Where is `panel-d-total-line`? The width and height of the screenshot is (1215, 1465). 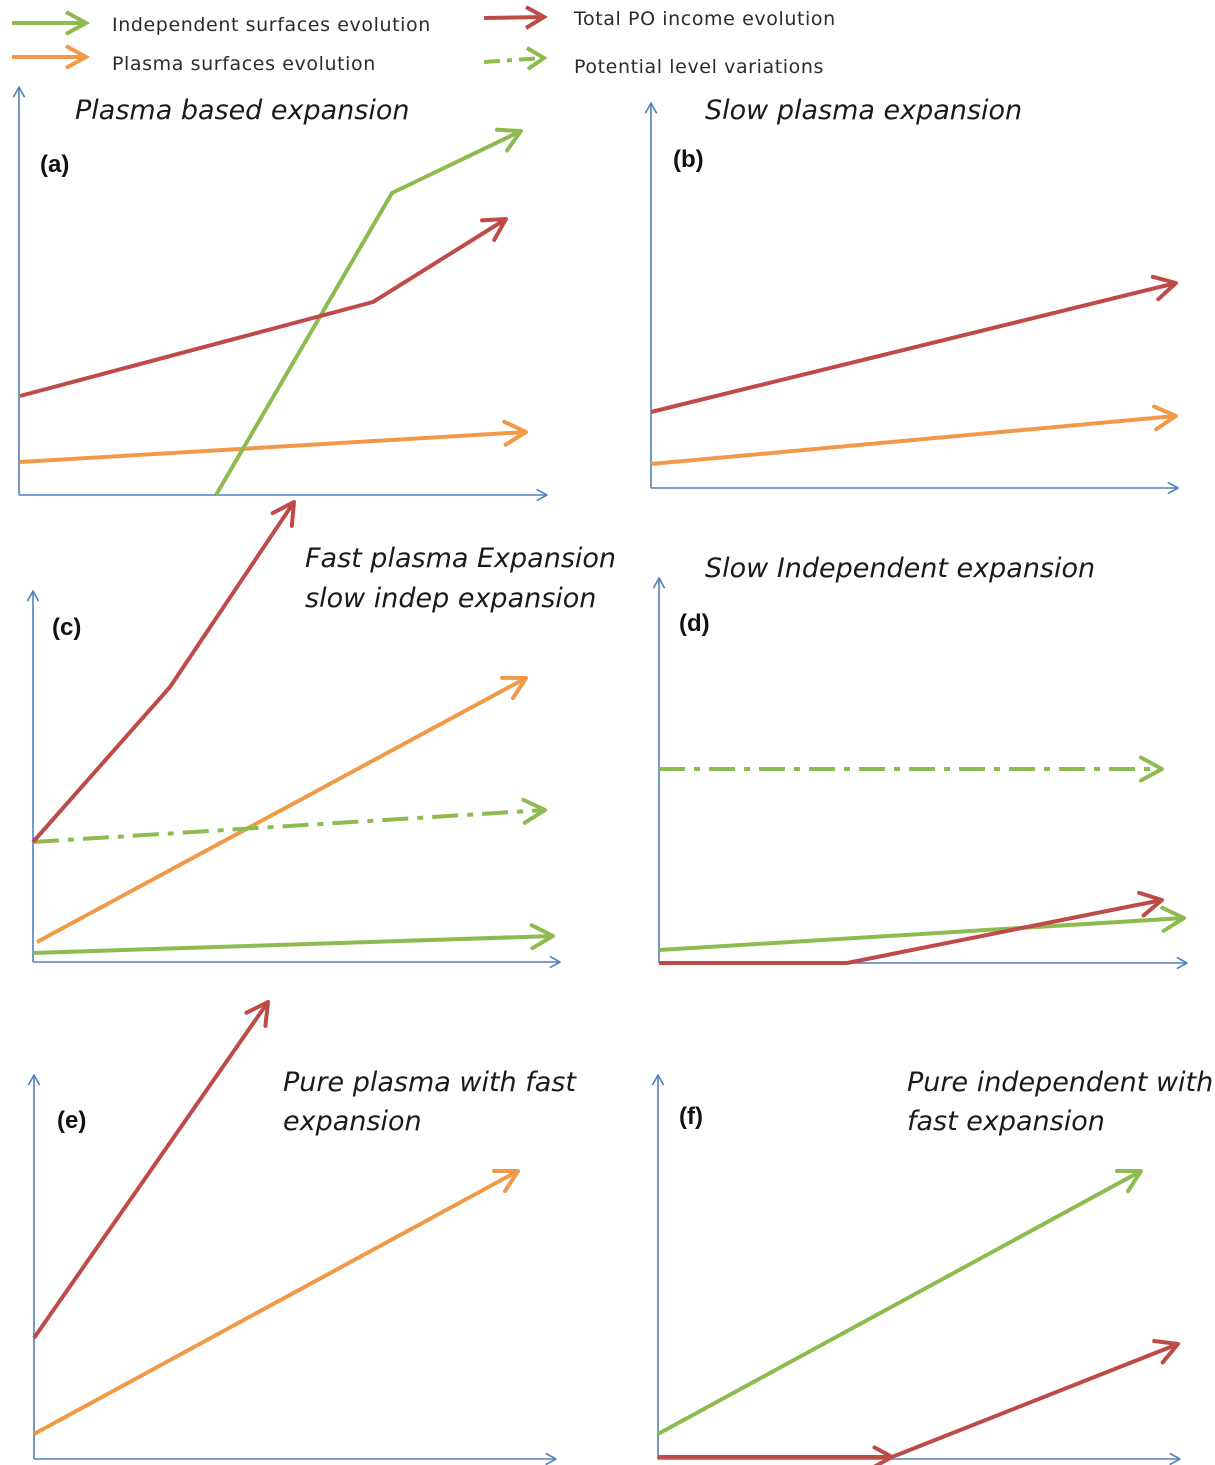 panel-d-total-line is located at coordinates (911, 931).